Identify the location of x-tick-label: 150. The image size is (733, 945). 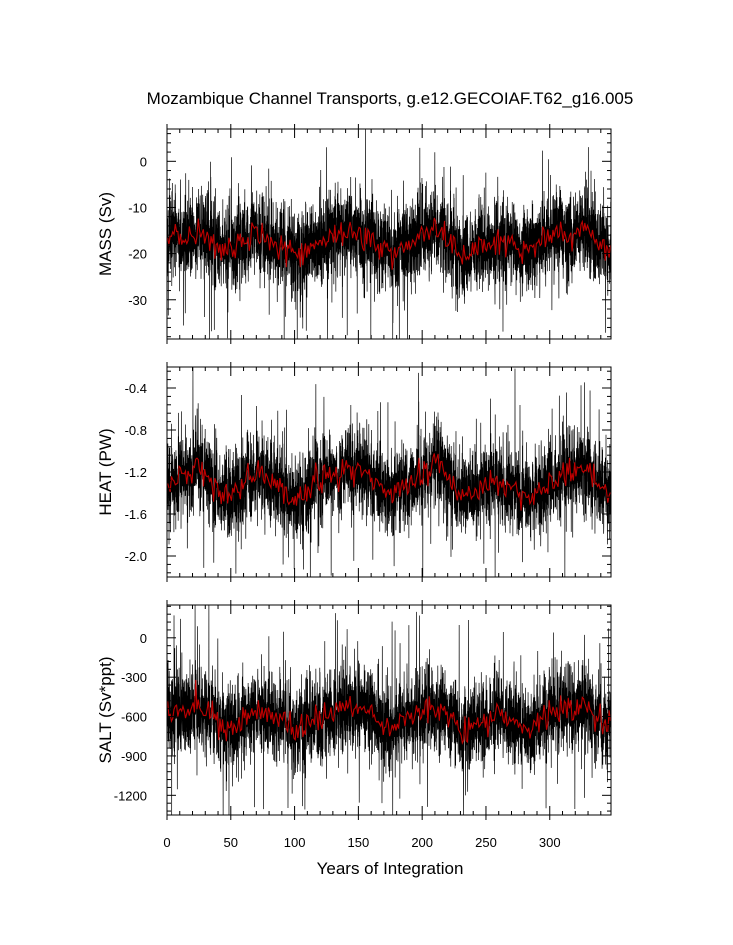
(359, 842).